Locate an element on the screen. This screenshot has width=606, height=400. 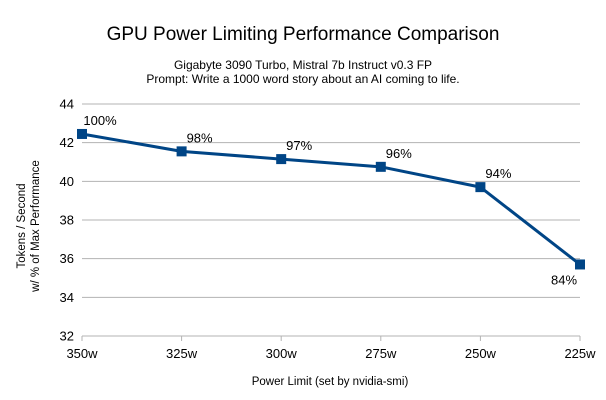
y-tick-label: 38 is located at coordinates (67, 220).